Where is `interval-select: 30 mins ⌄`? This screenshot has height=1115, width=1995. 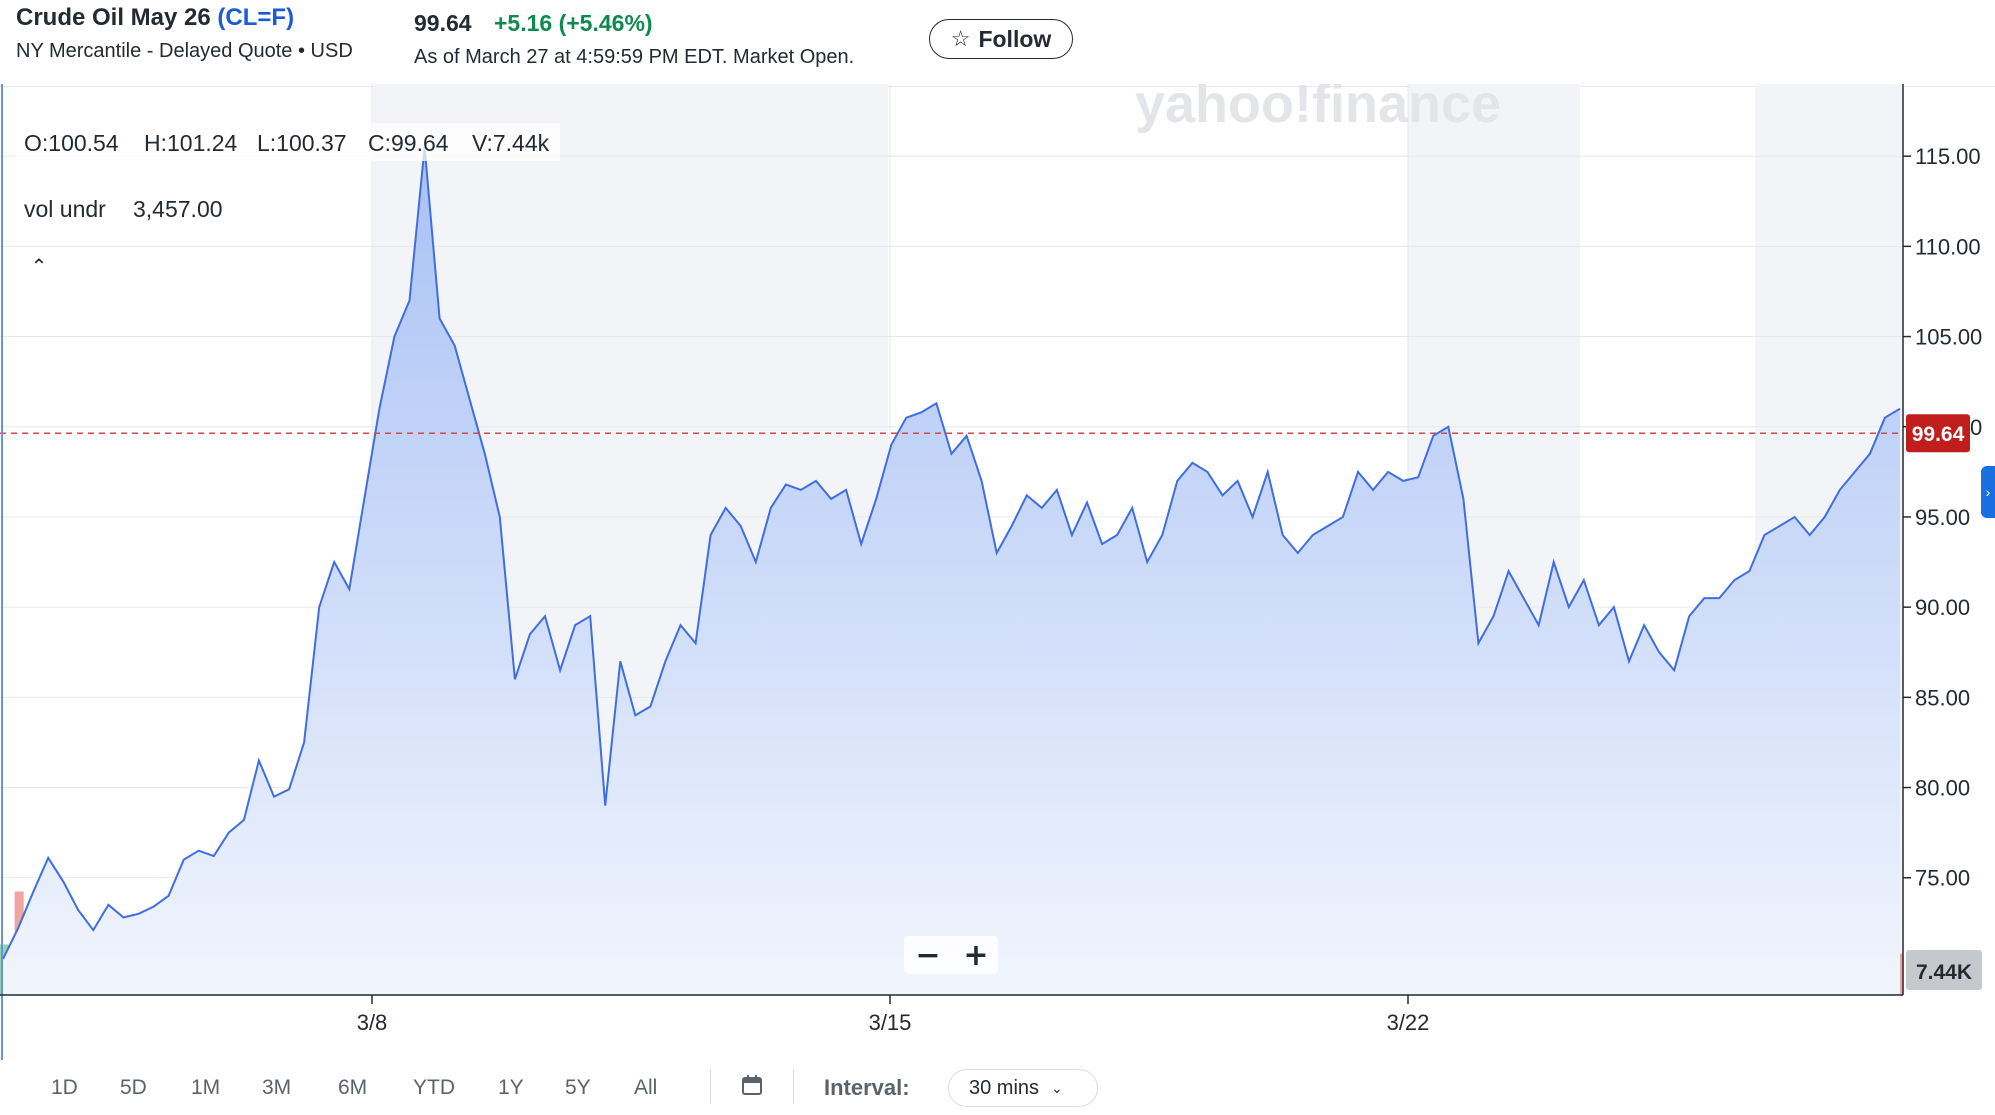 interval-select: 30 mins ⌄ is located at coordinates (1023, 1088).